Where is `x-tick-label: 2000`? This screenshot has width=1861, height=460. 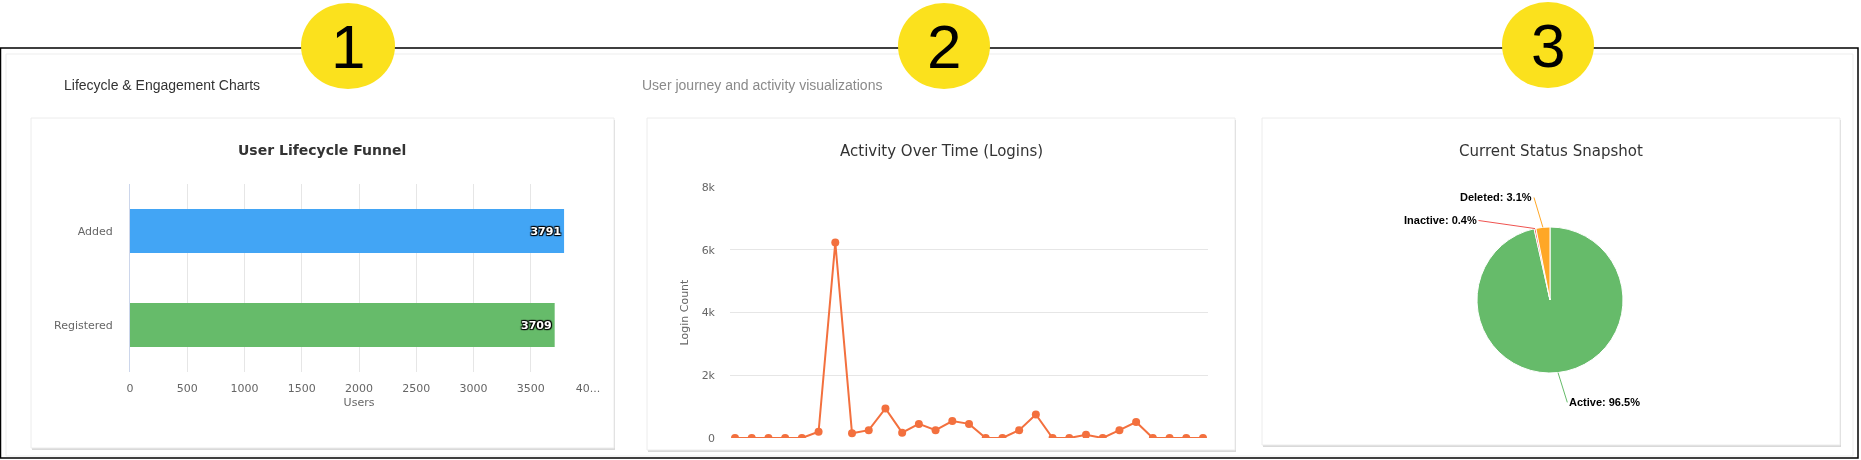
x-tick-label: 2000 is located at coordinates (359, 388).